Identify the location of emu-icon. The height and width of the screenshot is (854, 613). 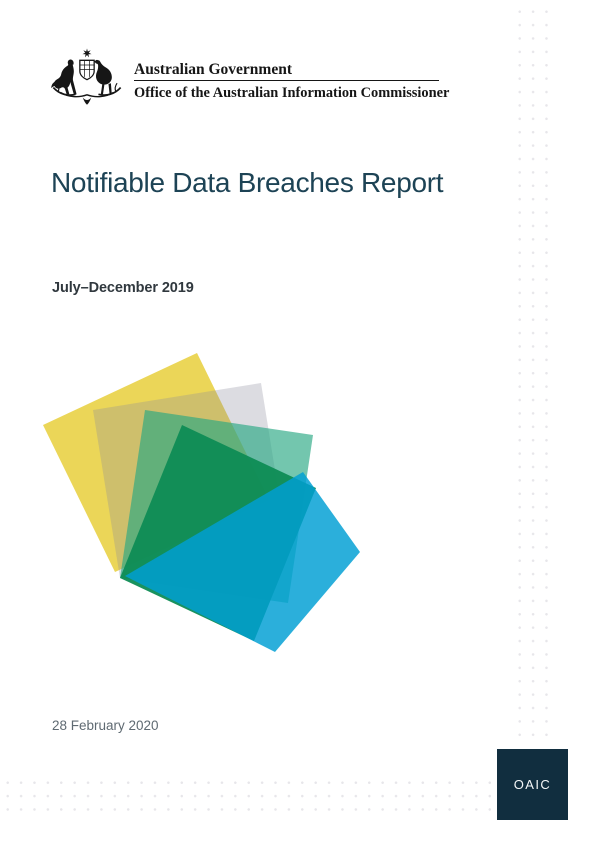
(103, 72).